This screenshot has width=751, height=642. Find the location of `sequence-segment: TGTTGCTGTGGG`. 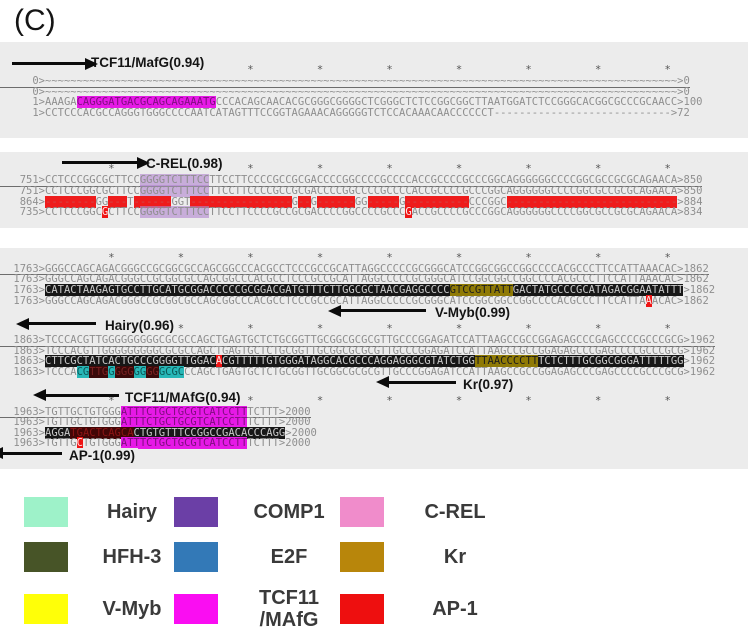

sequence-segment: TGTTGCTGTGGG is located at coordinates (83, 411).